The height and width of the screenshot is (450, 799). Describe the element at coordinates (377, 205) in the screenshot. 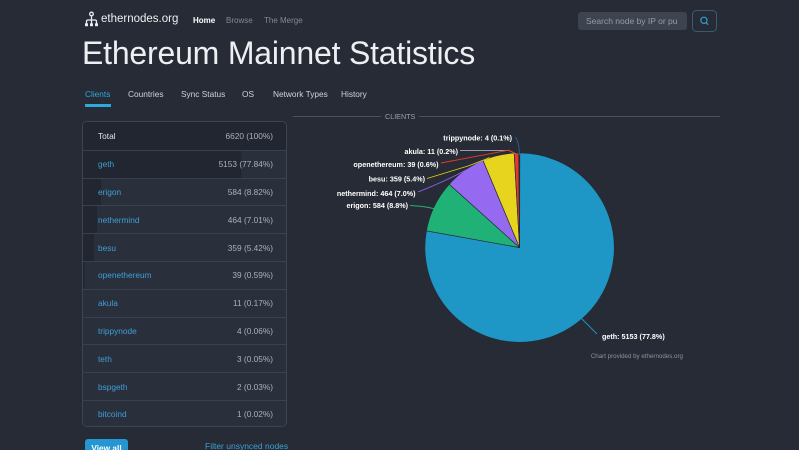

I see `svg-text: erigon: 584 (8.8%)` at that location.